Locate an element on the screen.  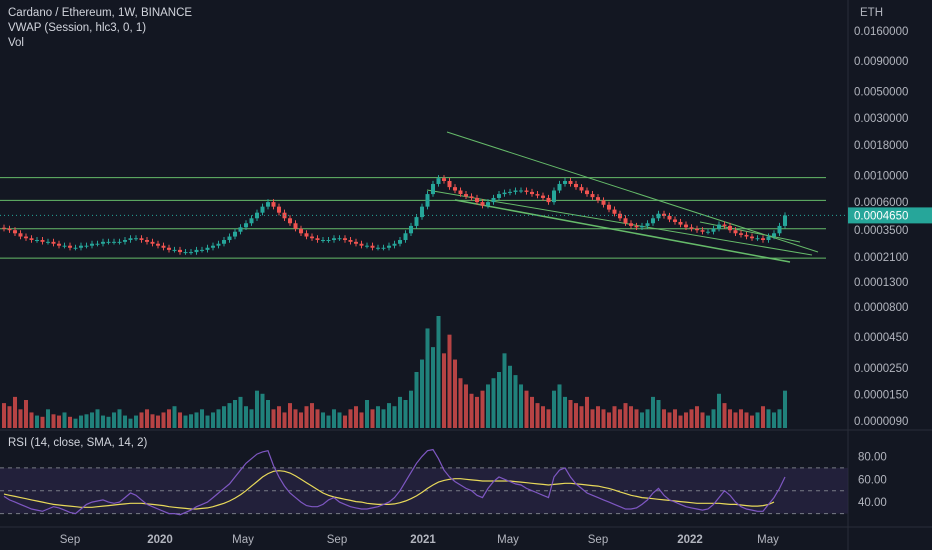
price-tick-label: 0.0000450 is located at coordinates (881, 338).